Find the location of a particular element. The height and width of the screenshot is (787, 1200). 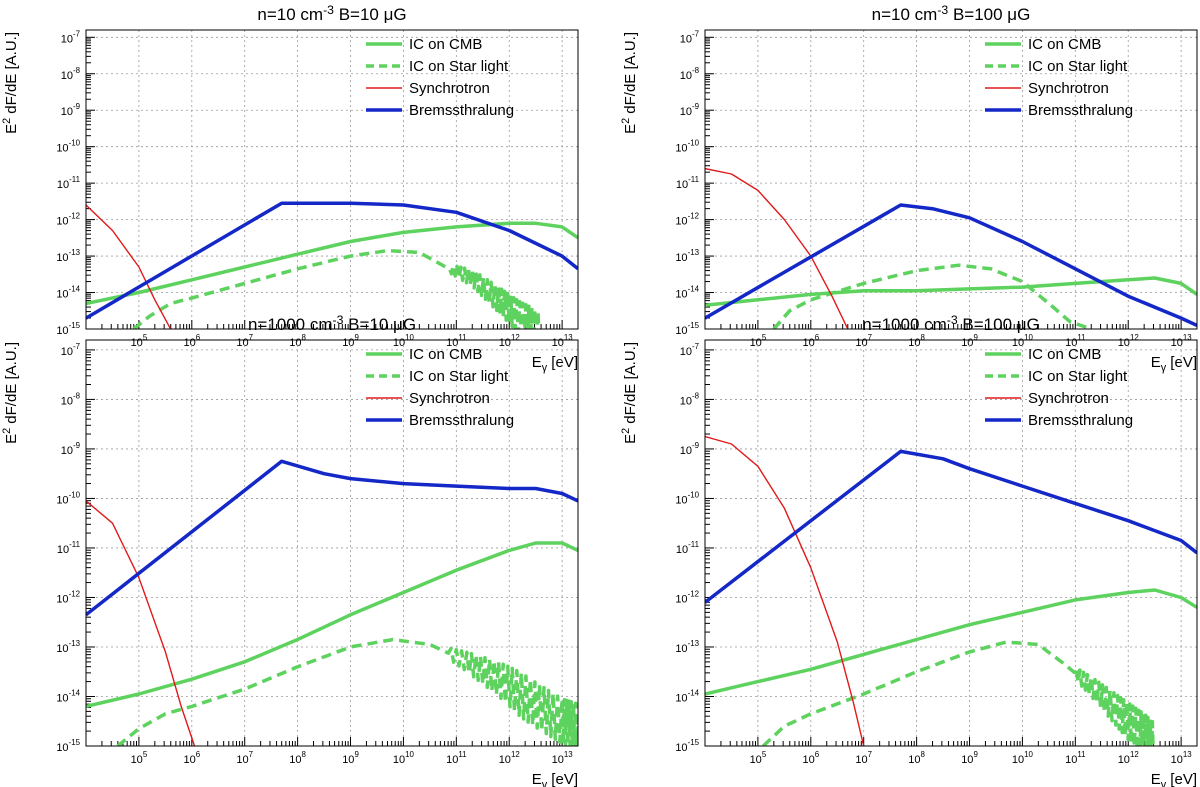

x-tick-label: 10⁷ is located at coordinates (863, 758).